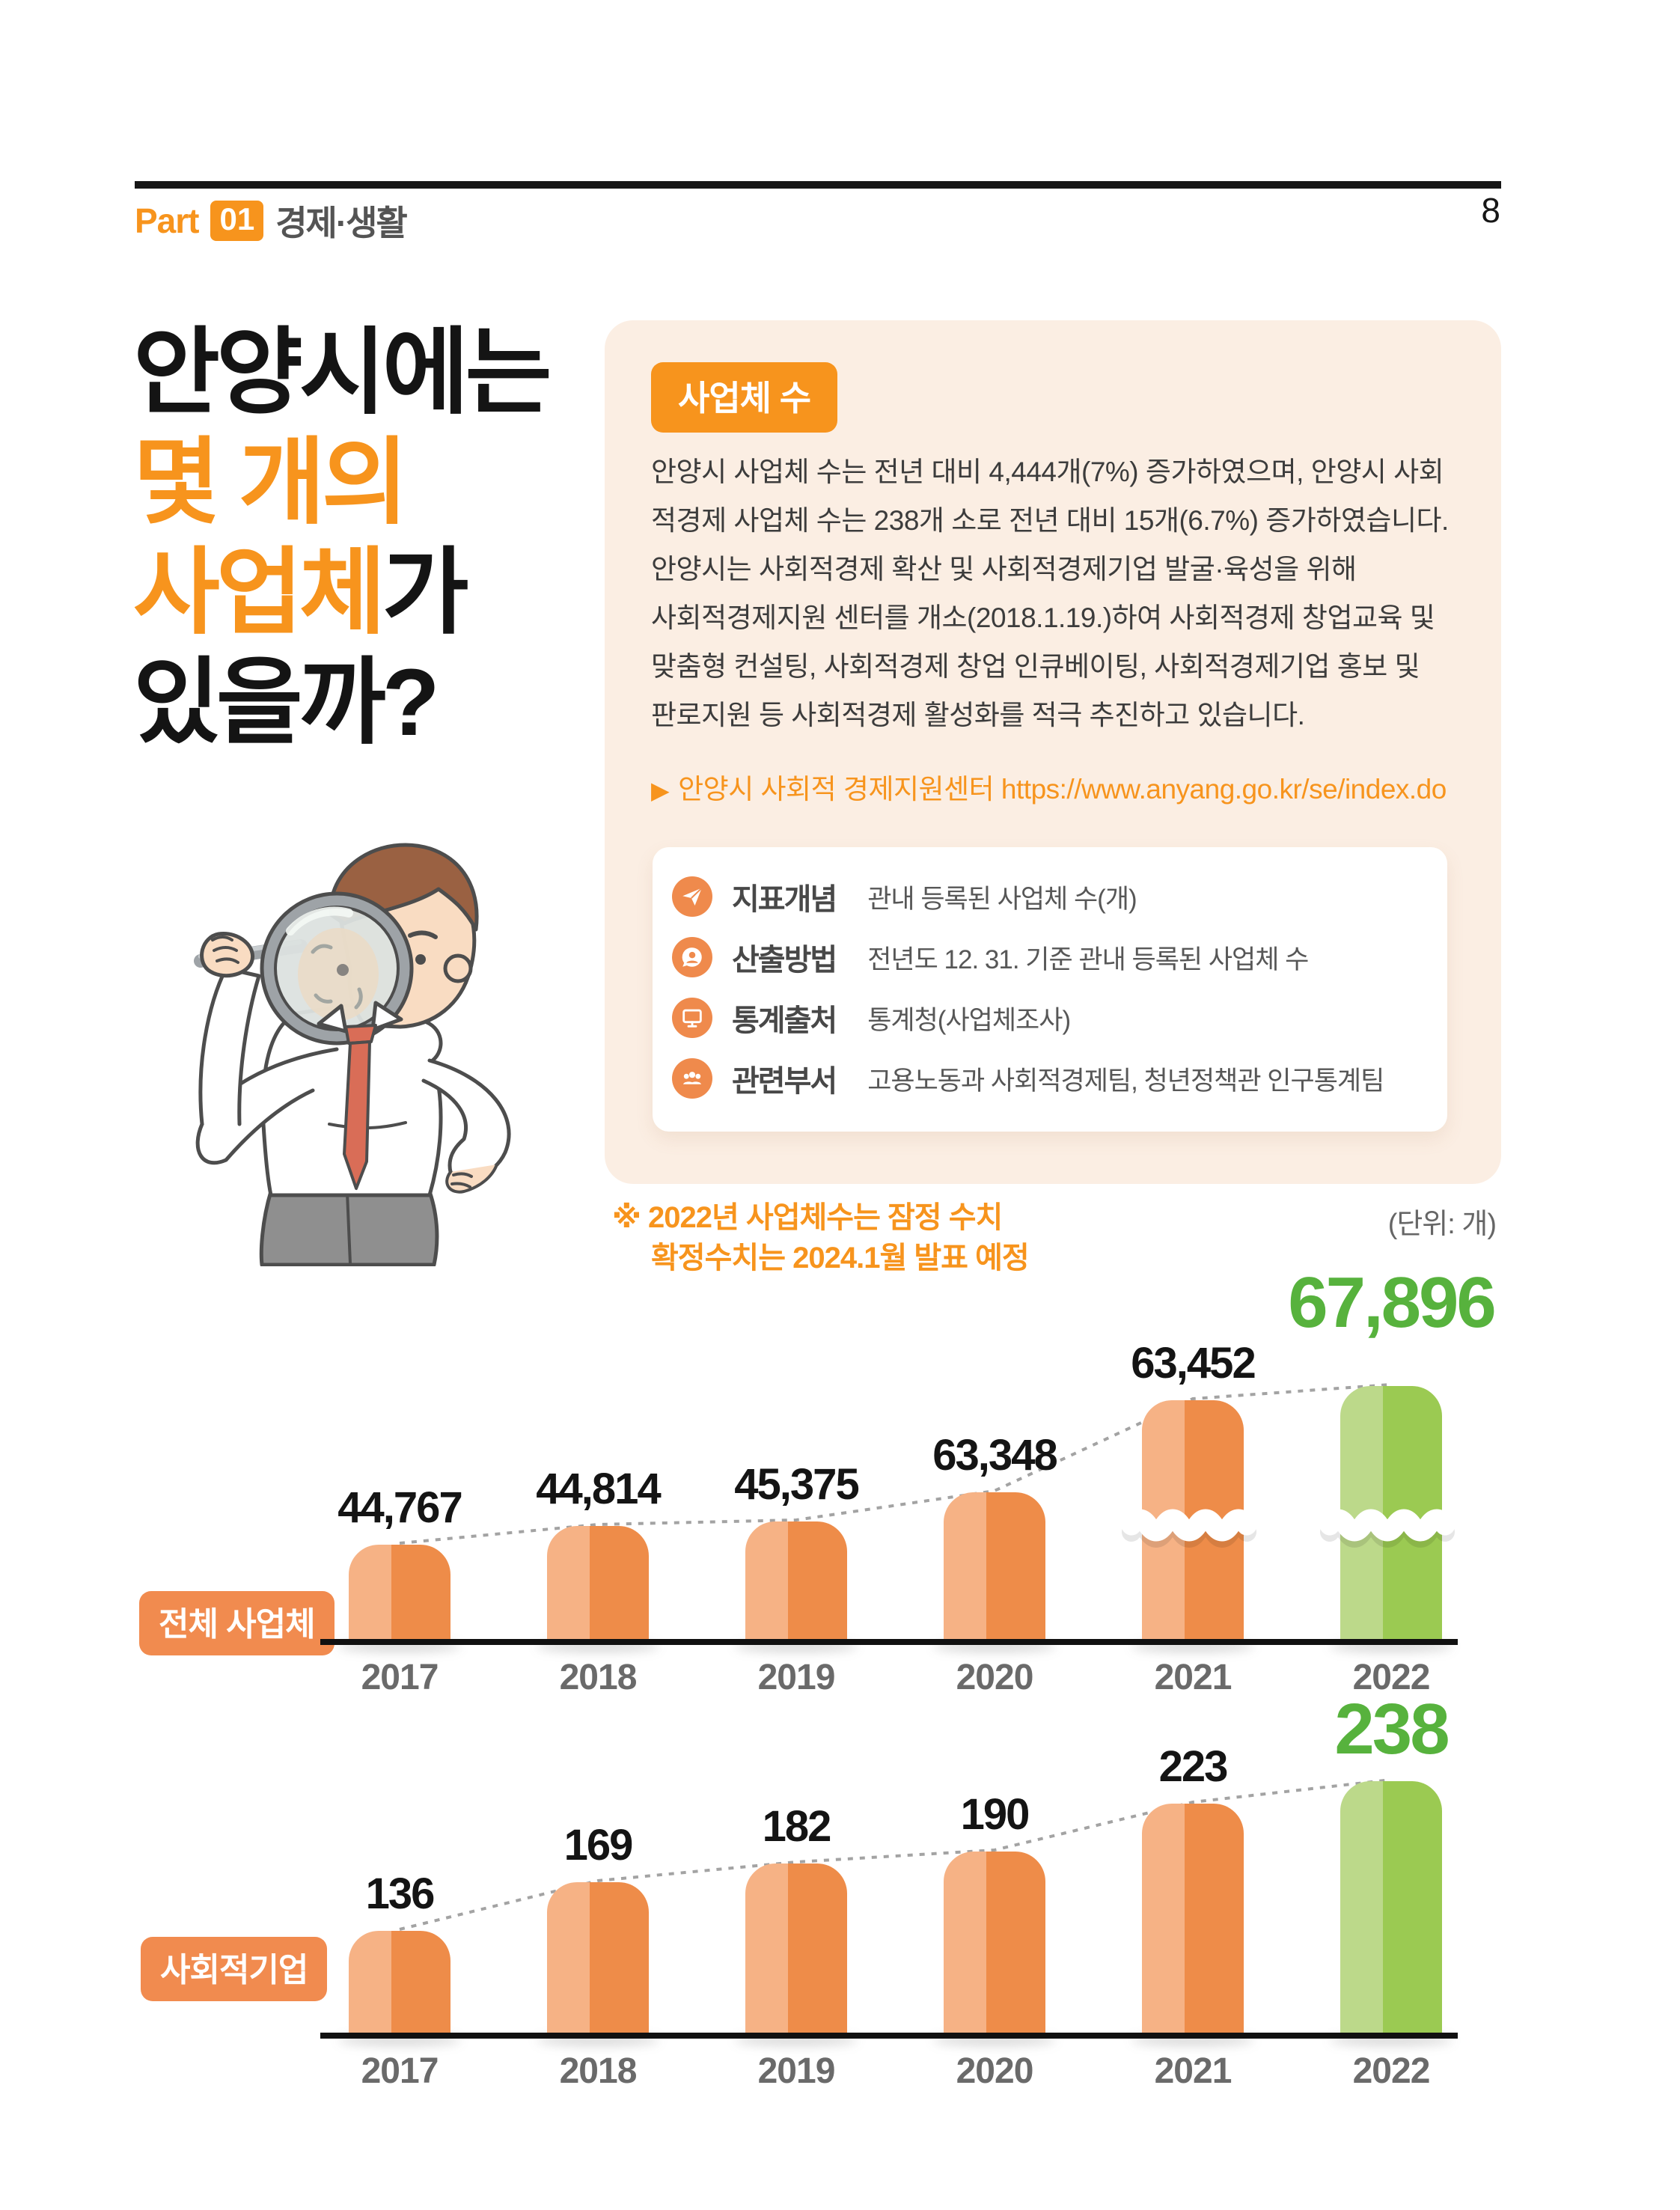  What do you see at coordinates (796, 1484) in the screenshot?
I see `value-label-2019: 45,375` at bounding box center [796, 1484].